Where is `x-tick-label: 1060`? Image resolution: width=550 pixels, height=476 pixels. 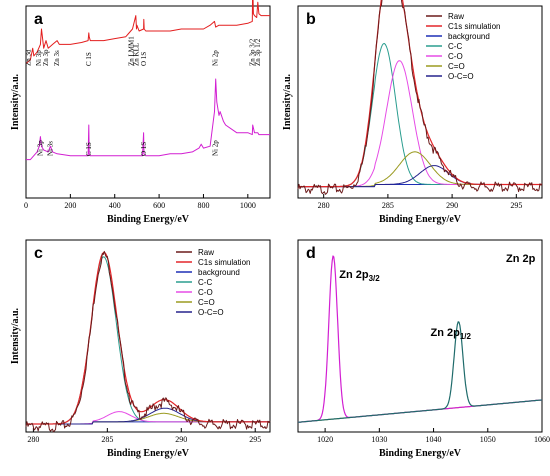 x-tick-label: 1060 is located at coordinates (542, 439).